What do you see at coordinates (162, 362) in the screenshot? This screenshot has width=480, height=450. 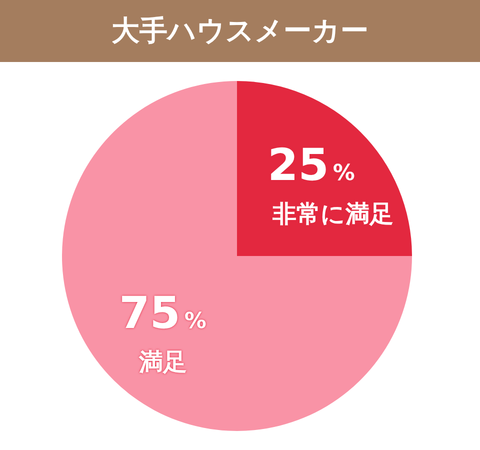 I see `slice-label: 満足` at bounding box center [162, 362].